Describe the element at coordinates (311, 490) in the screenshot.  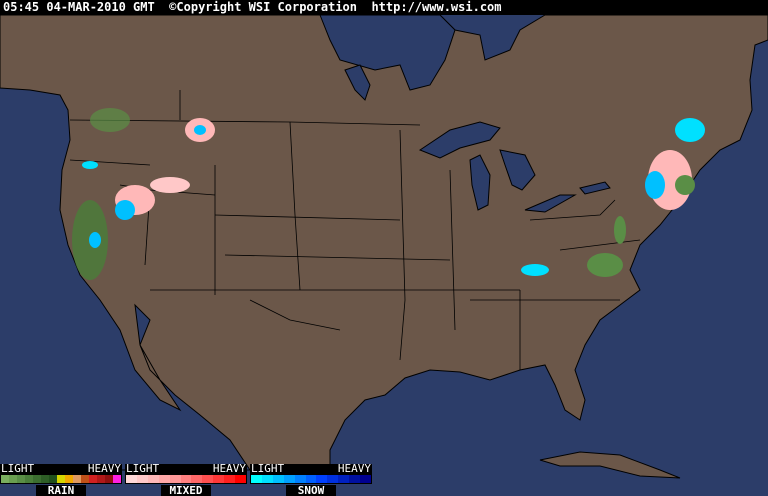
I see `legend-name: SNOW` at that location.